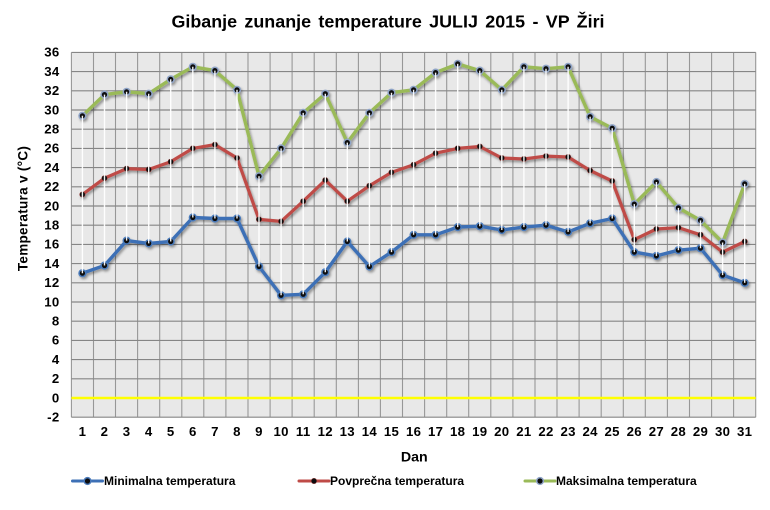 The image size is (770, 510). Describe the element at coordinates (744, 431) in the screenshot. I see `svg-text: 31` at that location.